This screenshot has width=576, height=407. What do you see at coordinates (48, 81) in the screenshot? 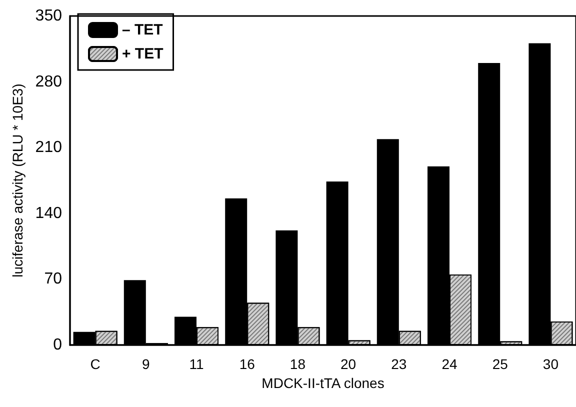
I see `y-tick-label: 280` at bounding box center [48, 81].